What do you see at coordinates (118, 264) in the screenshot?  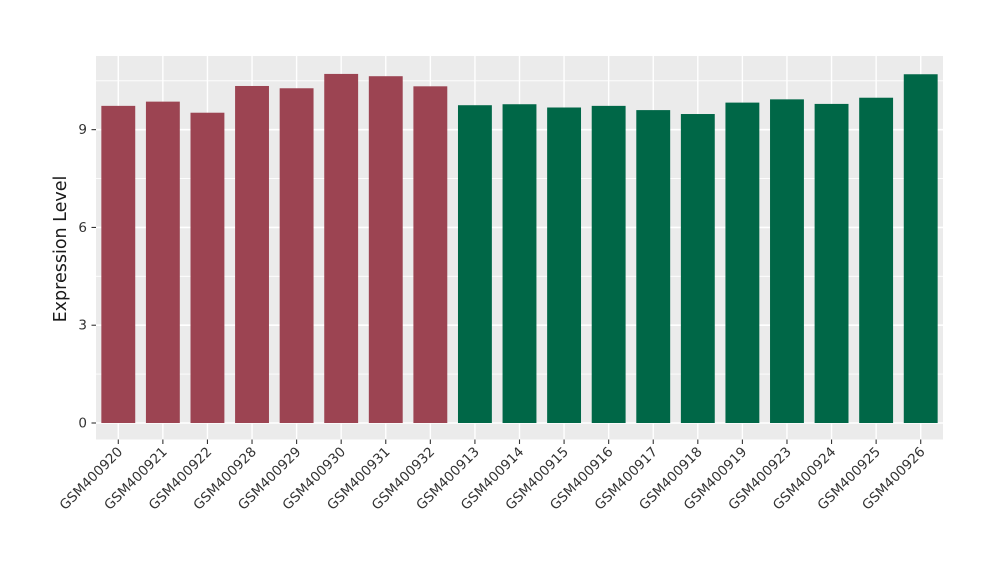 I see `bar-GSM400920` at bounding box center [118, 264].